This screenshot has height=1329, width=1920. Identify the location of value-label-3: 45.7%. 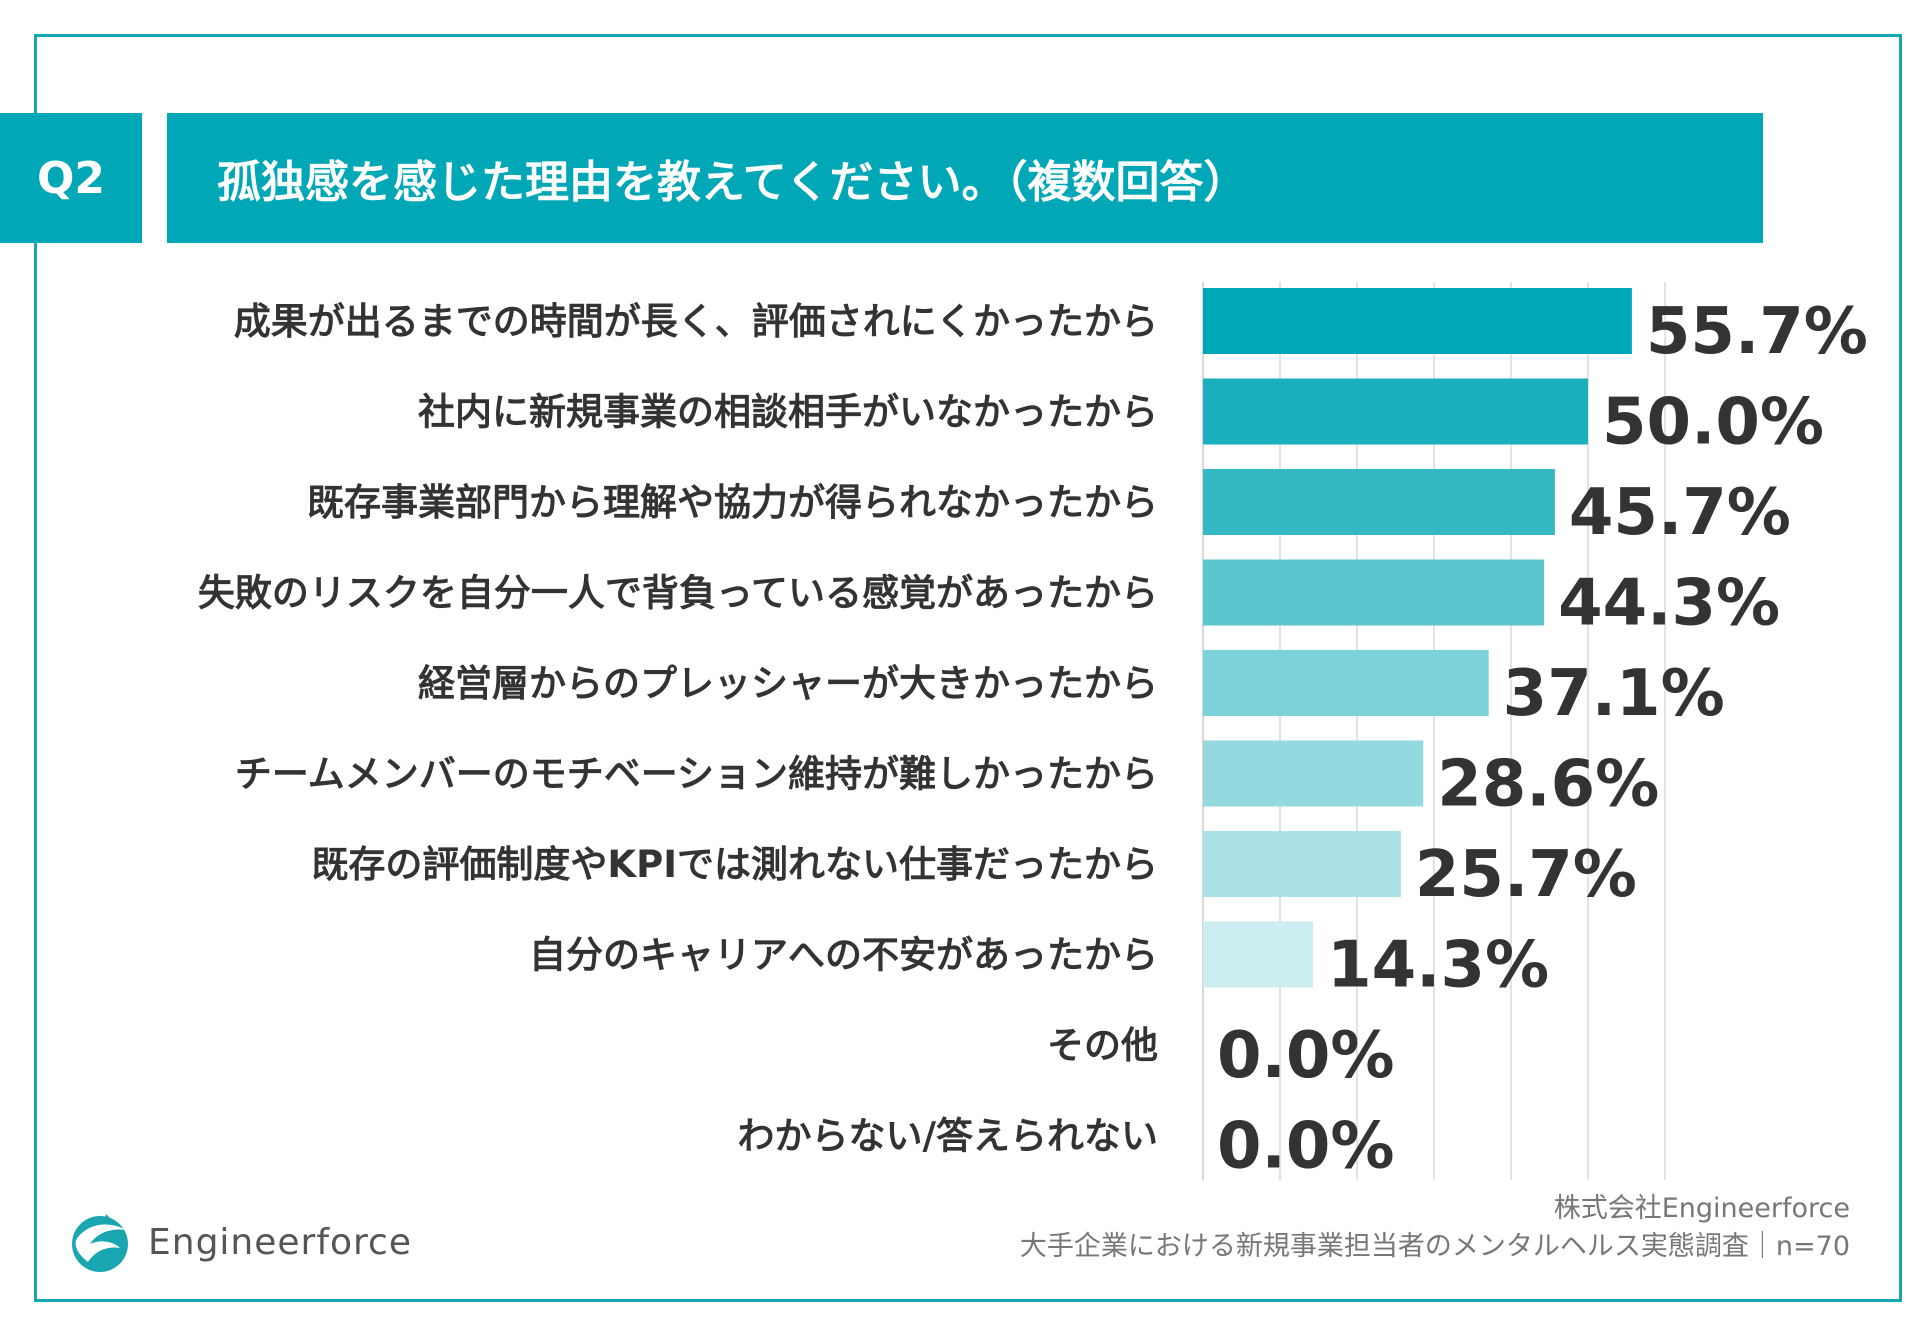
(1680, 513).